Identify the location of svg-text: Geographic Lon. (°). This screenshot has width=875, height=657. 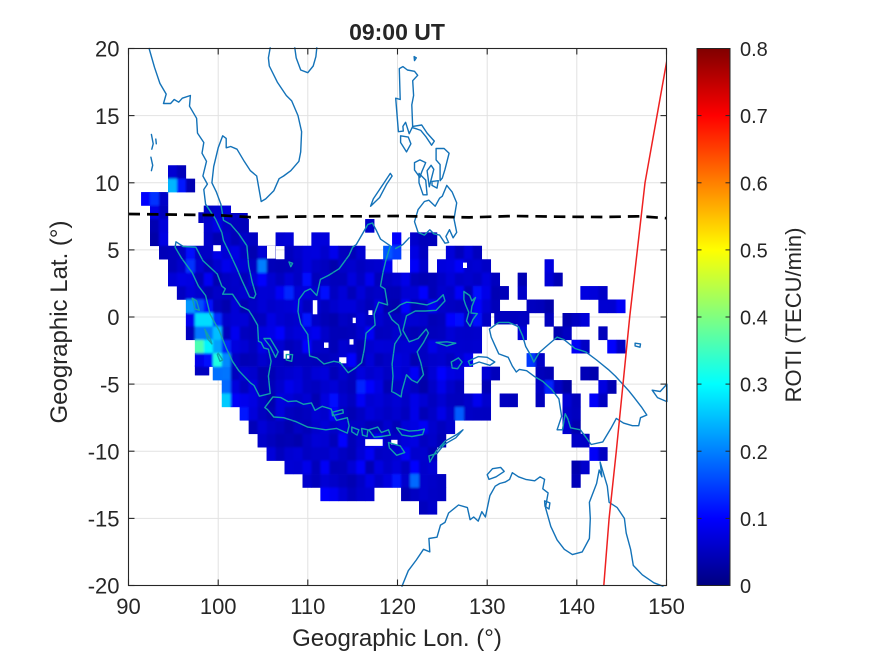
(397, 638).